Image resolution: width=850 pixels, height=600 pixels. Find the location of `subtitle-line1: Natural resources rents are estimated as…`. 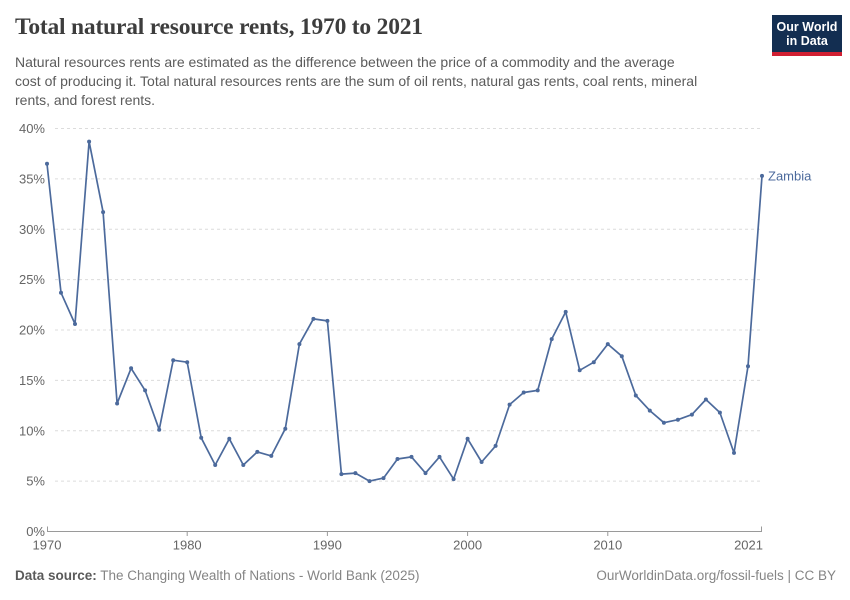

subtitle-line1: Natural resources rents are estimated as… is located at coordinates (345, 62).